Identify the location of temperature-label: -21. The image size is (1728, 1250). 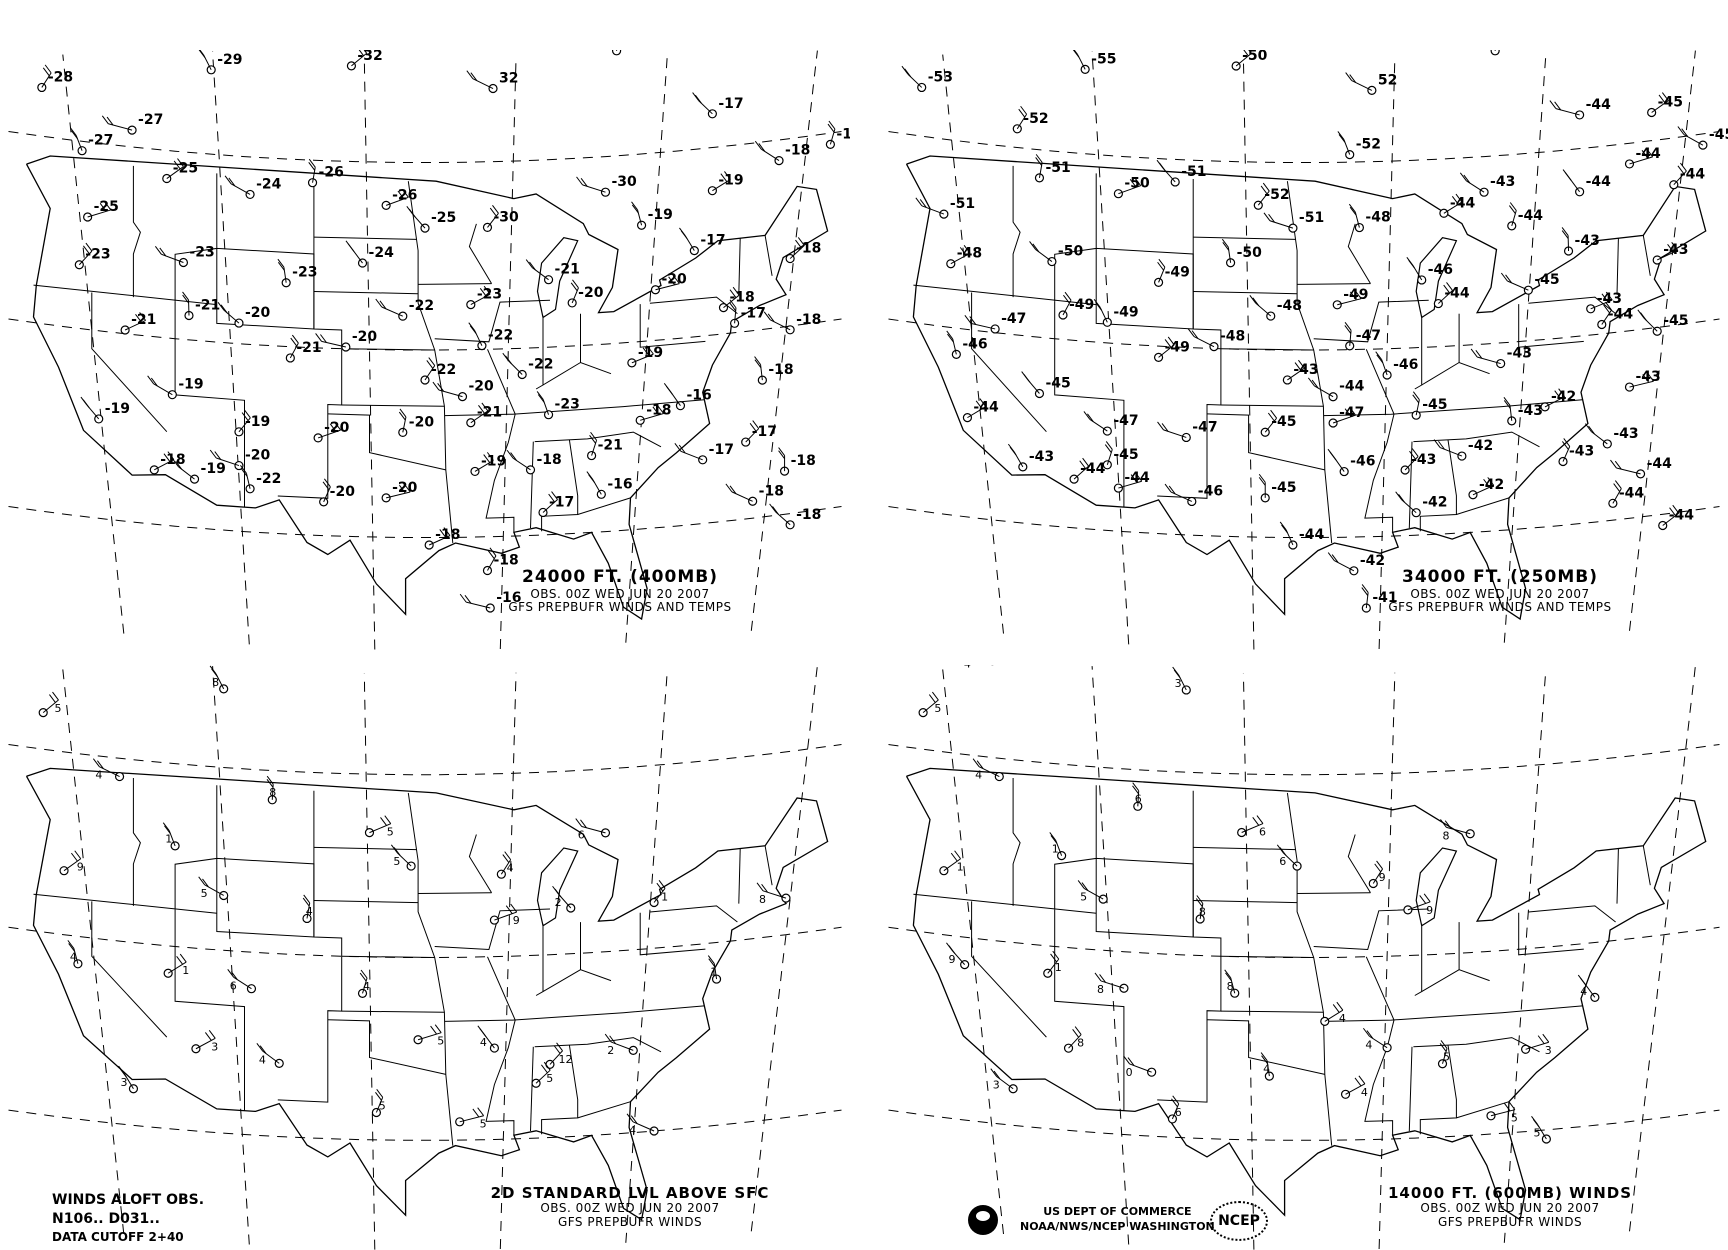
(308, 348).